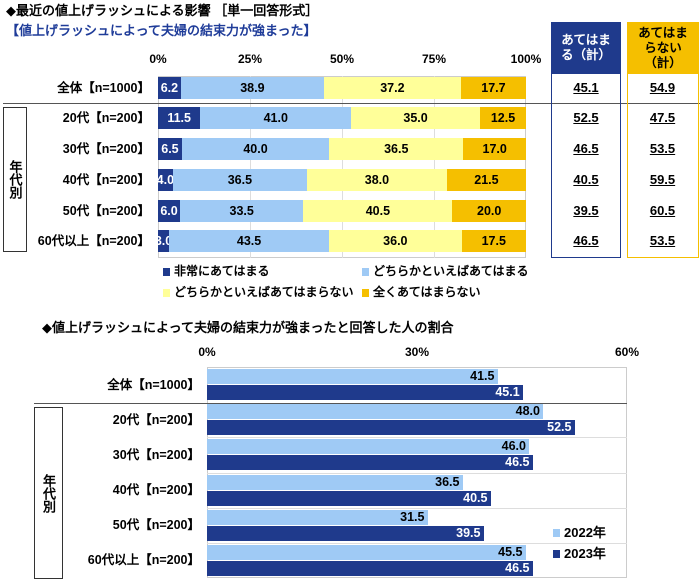 This screenshot has width=700, height=587. I want to click on bar-segment: 38.0, so click(377, 180).